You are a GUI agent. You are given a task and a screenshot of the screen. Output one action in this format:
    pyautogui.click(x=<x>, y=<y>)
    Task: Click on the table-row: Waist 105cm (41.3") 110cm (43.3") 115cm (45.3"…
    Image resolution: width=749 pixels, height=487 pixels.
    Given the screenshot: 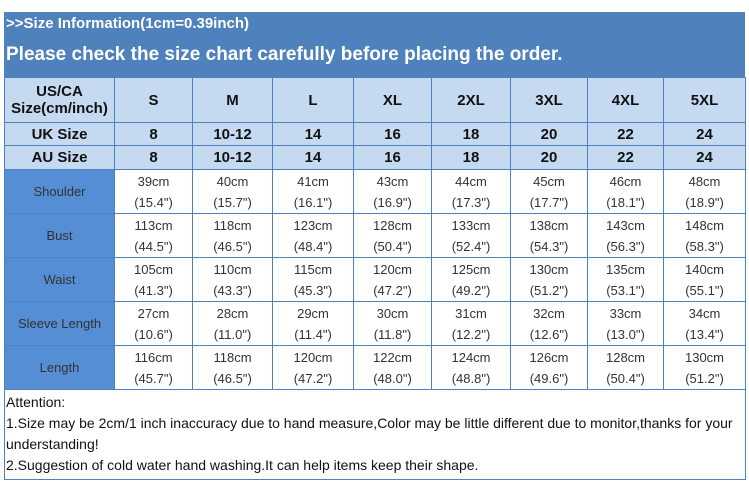 What is the action you would take?
    pyautogui.click(x=375, y=279)
    